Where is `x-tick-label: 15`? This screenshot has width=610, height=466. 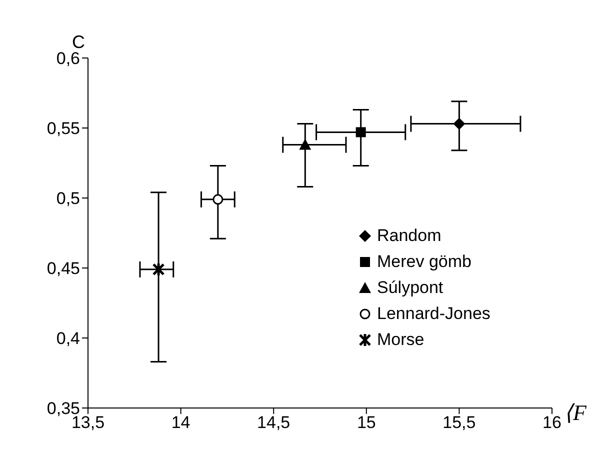
x-tick-label: 15 is located at coordinates (366, 422).